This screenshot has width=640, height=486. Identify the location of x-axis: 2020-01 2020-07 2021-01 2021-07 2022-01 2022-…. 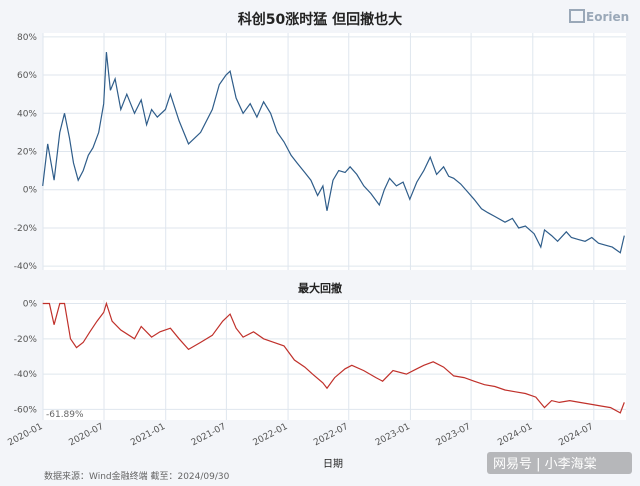
(301, 435).